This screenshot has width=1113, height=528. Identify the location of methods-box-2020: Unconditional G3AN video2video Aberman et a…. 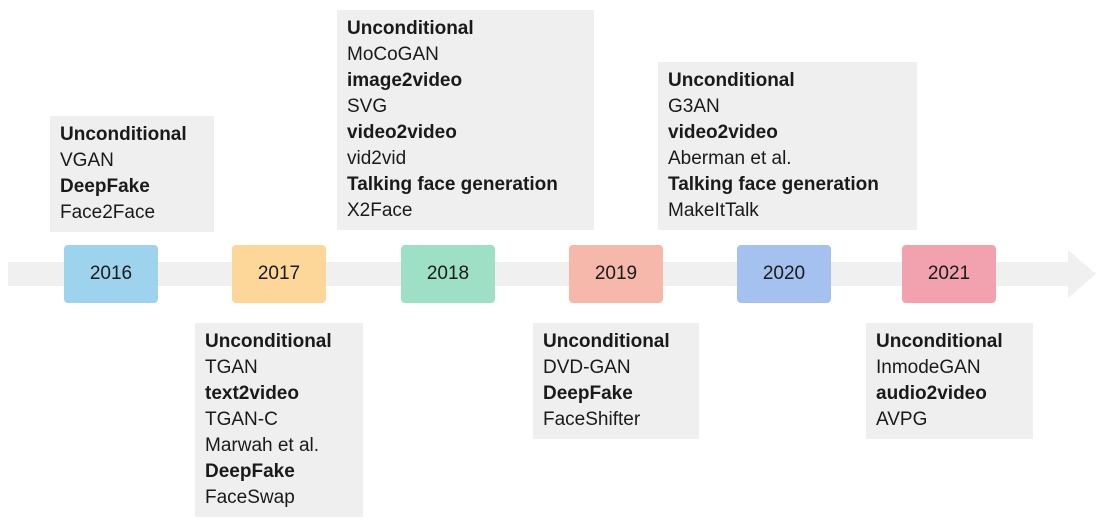
(787, 146).